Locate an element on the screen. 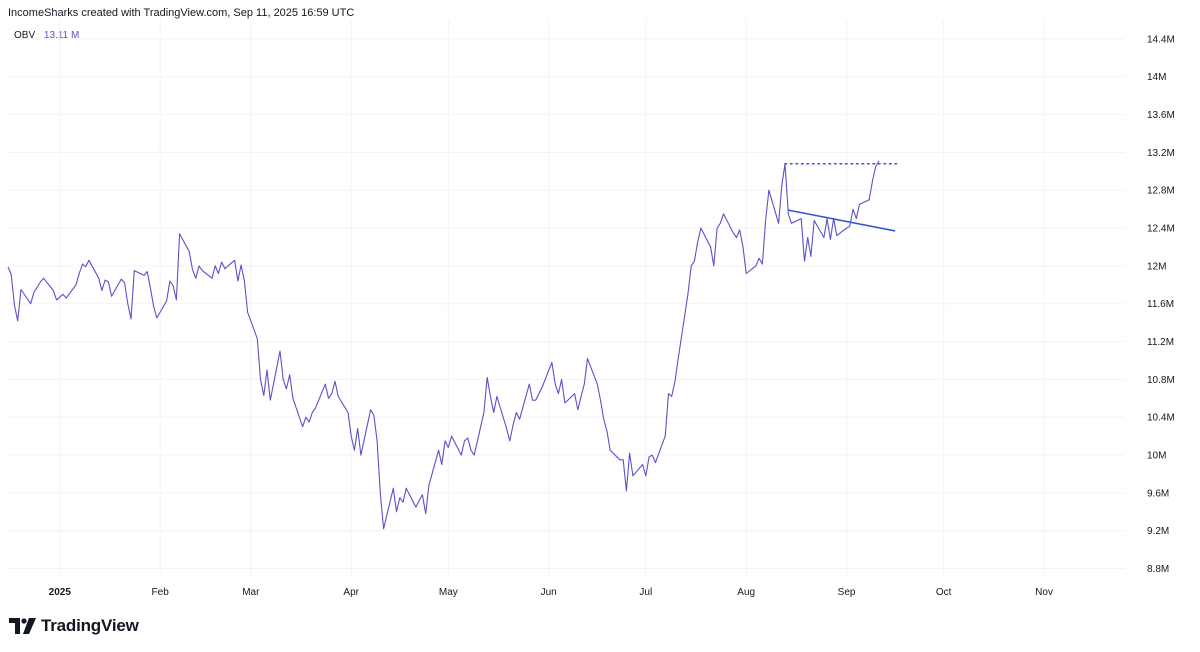 The height and width of the screenshot is (652, 1200). y-tick-label: 12M is located at coordinates (1156, 266).